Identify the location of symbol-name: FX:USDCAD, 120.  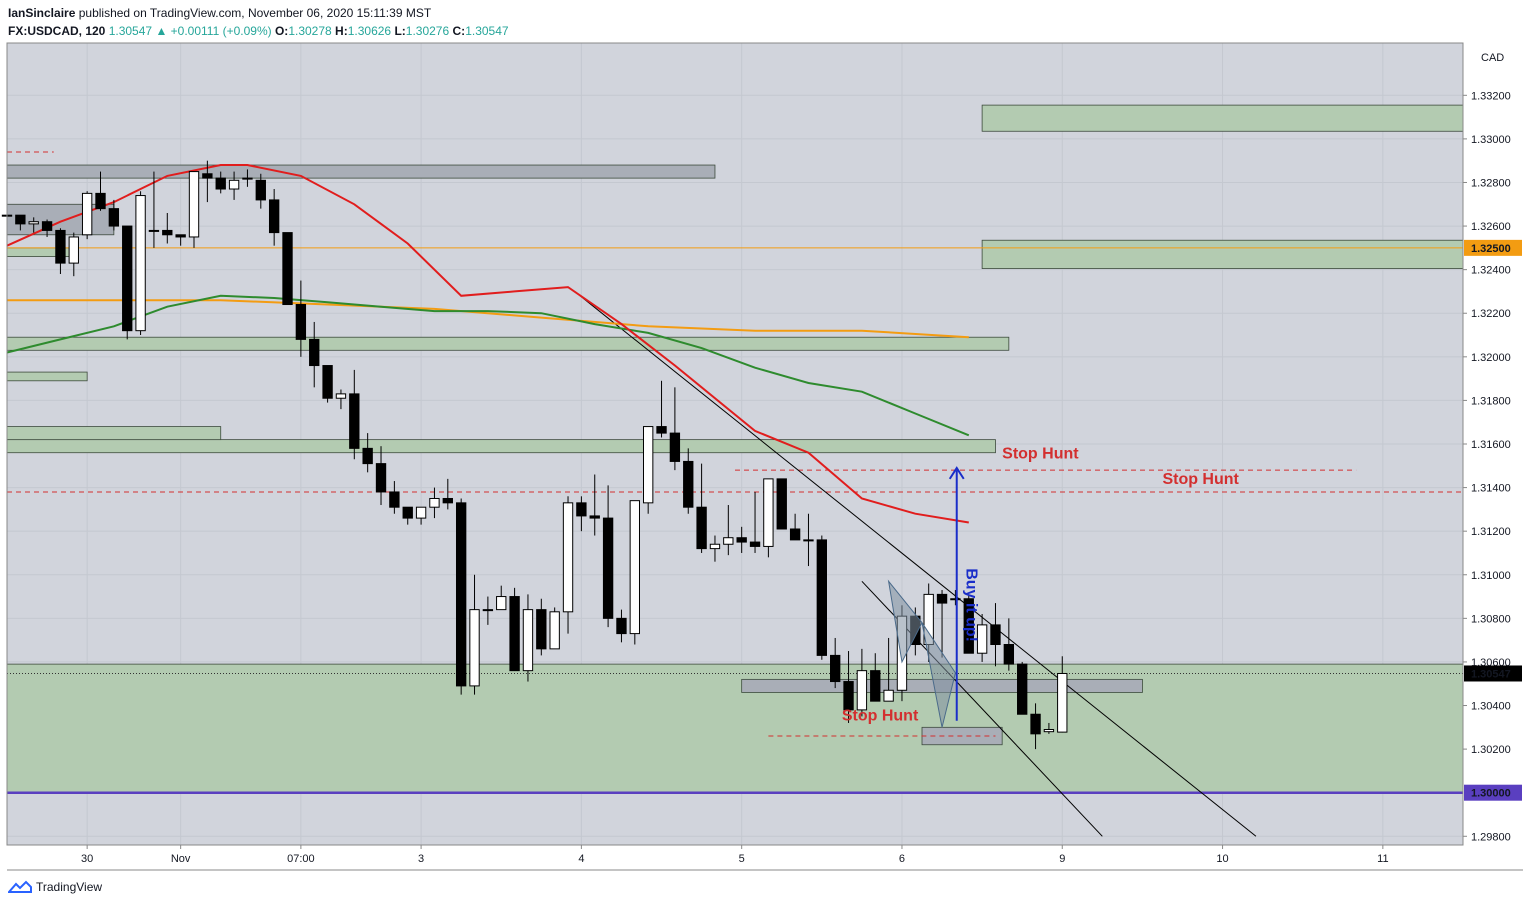
(57, 31).